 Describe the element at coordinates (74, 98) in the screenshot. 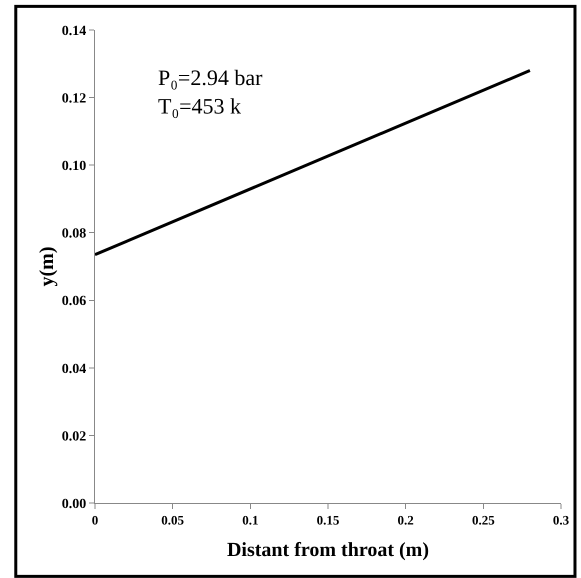

I see `y-tick-label: 0.12` at that location.